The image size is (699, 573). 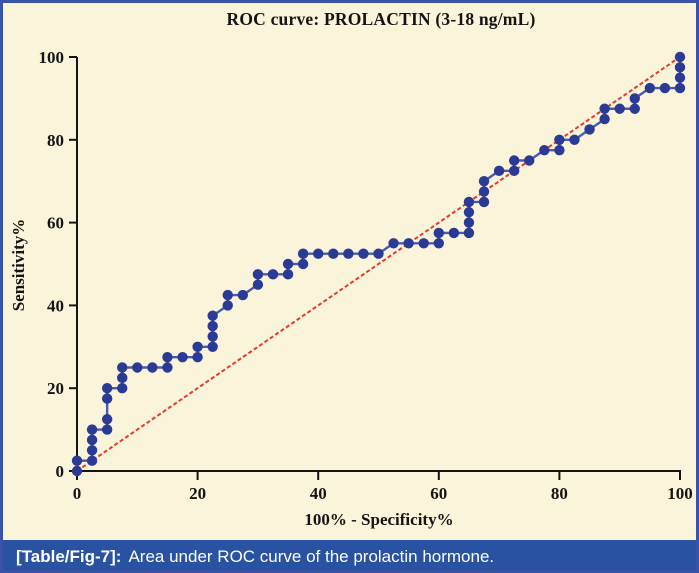 I want to click on y-tick-label: 80, so click(x=55, y=140).